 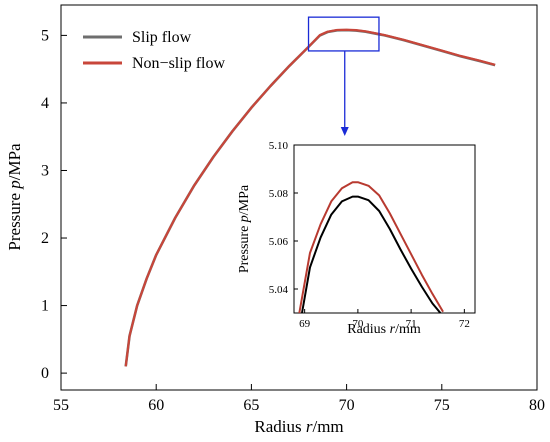 What do you see at coordinates (279, 146) in the screenshot?
I see `inset-y-tick-label-3: 5.10` at bounding box center [279, 146].